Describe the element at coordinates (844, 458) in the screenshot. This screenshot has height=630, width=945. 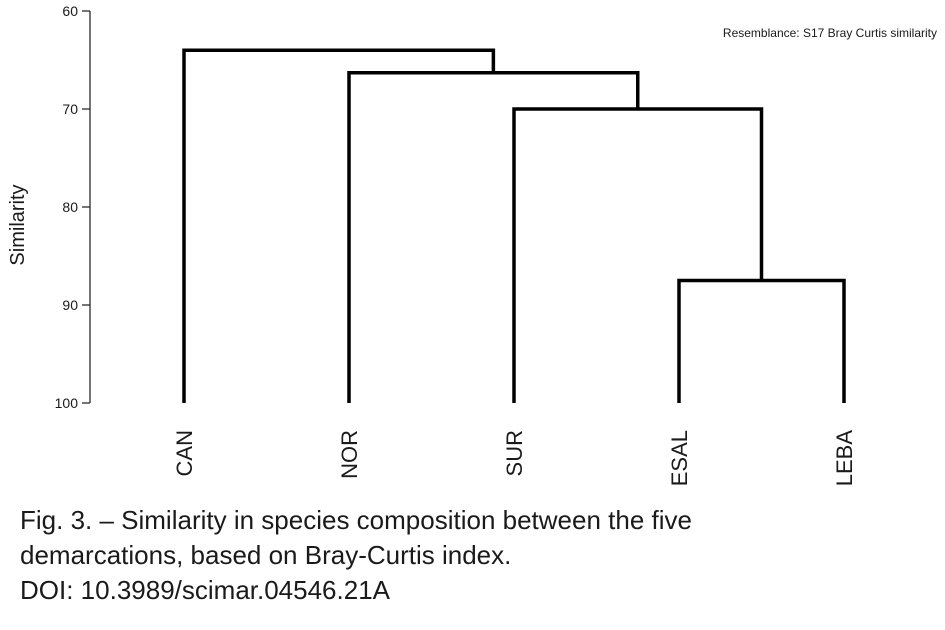
I see `leaf-label: LEBA` at that location.